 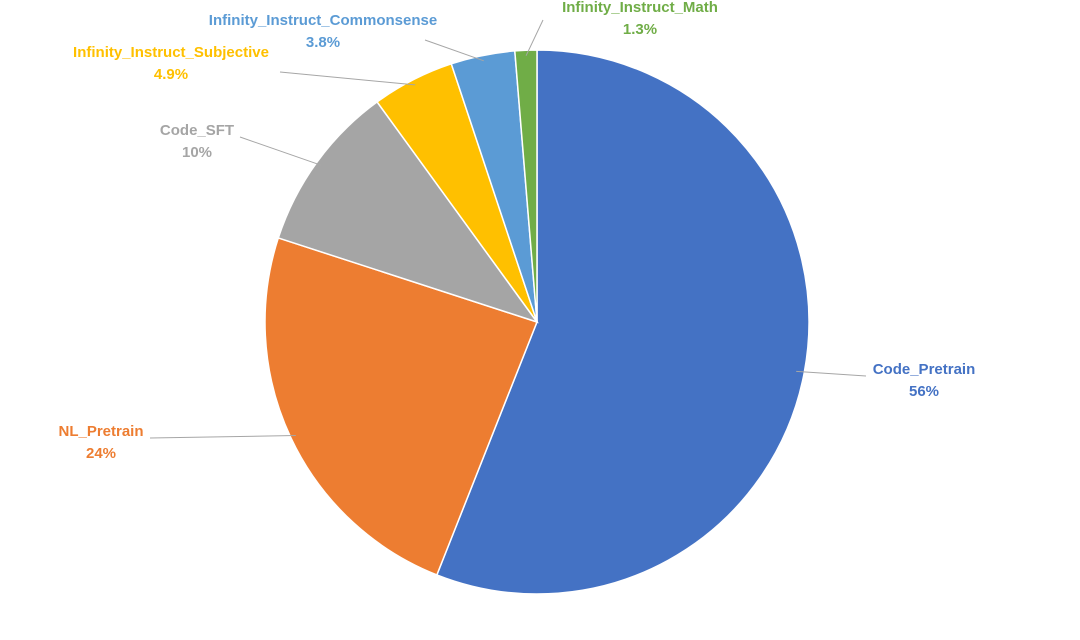 I want to click on data-label-name-infinity-instruct-commonsense: Infinity_Instruct_Commonsense, so click(x=323, y=20).